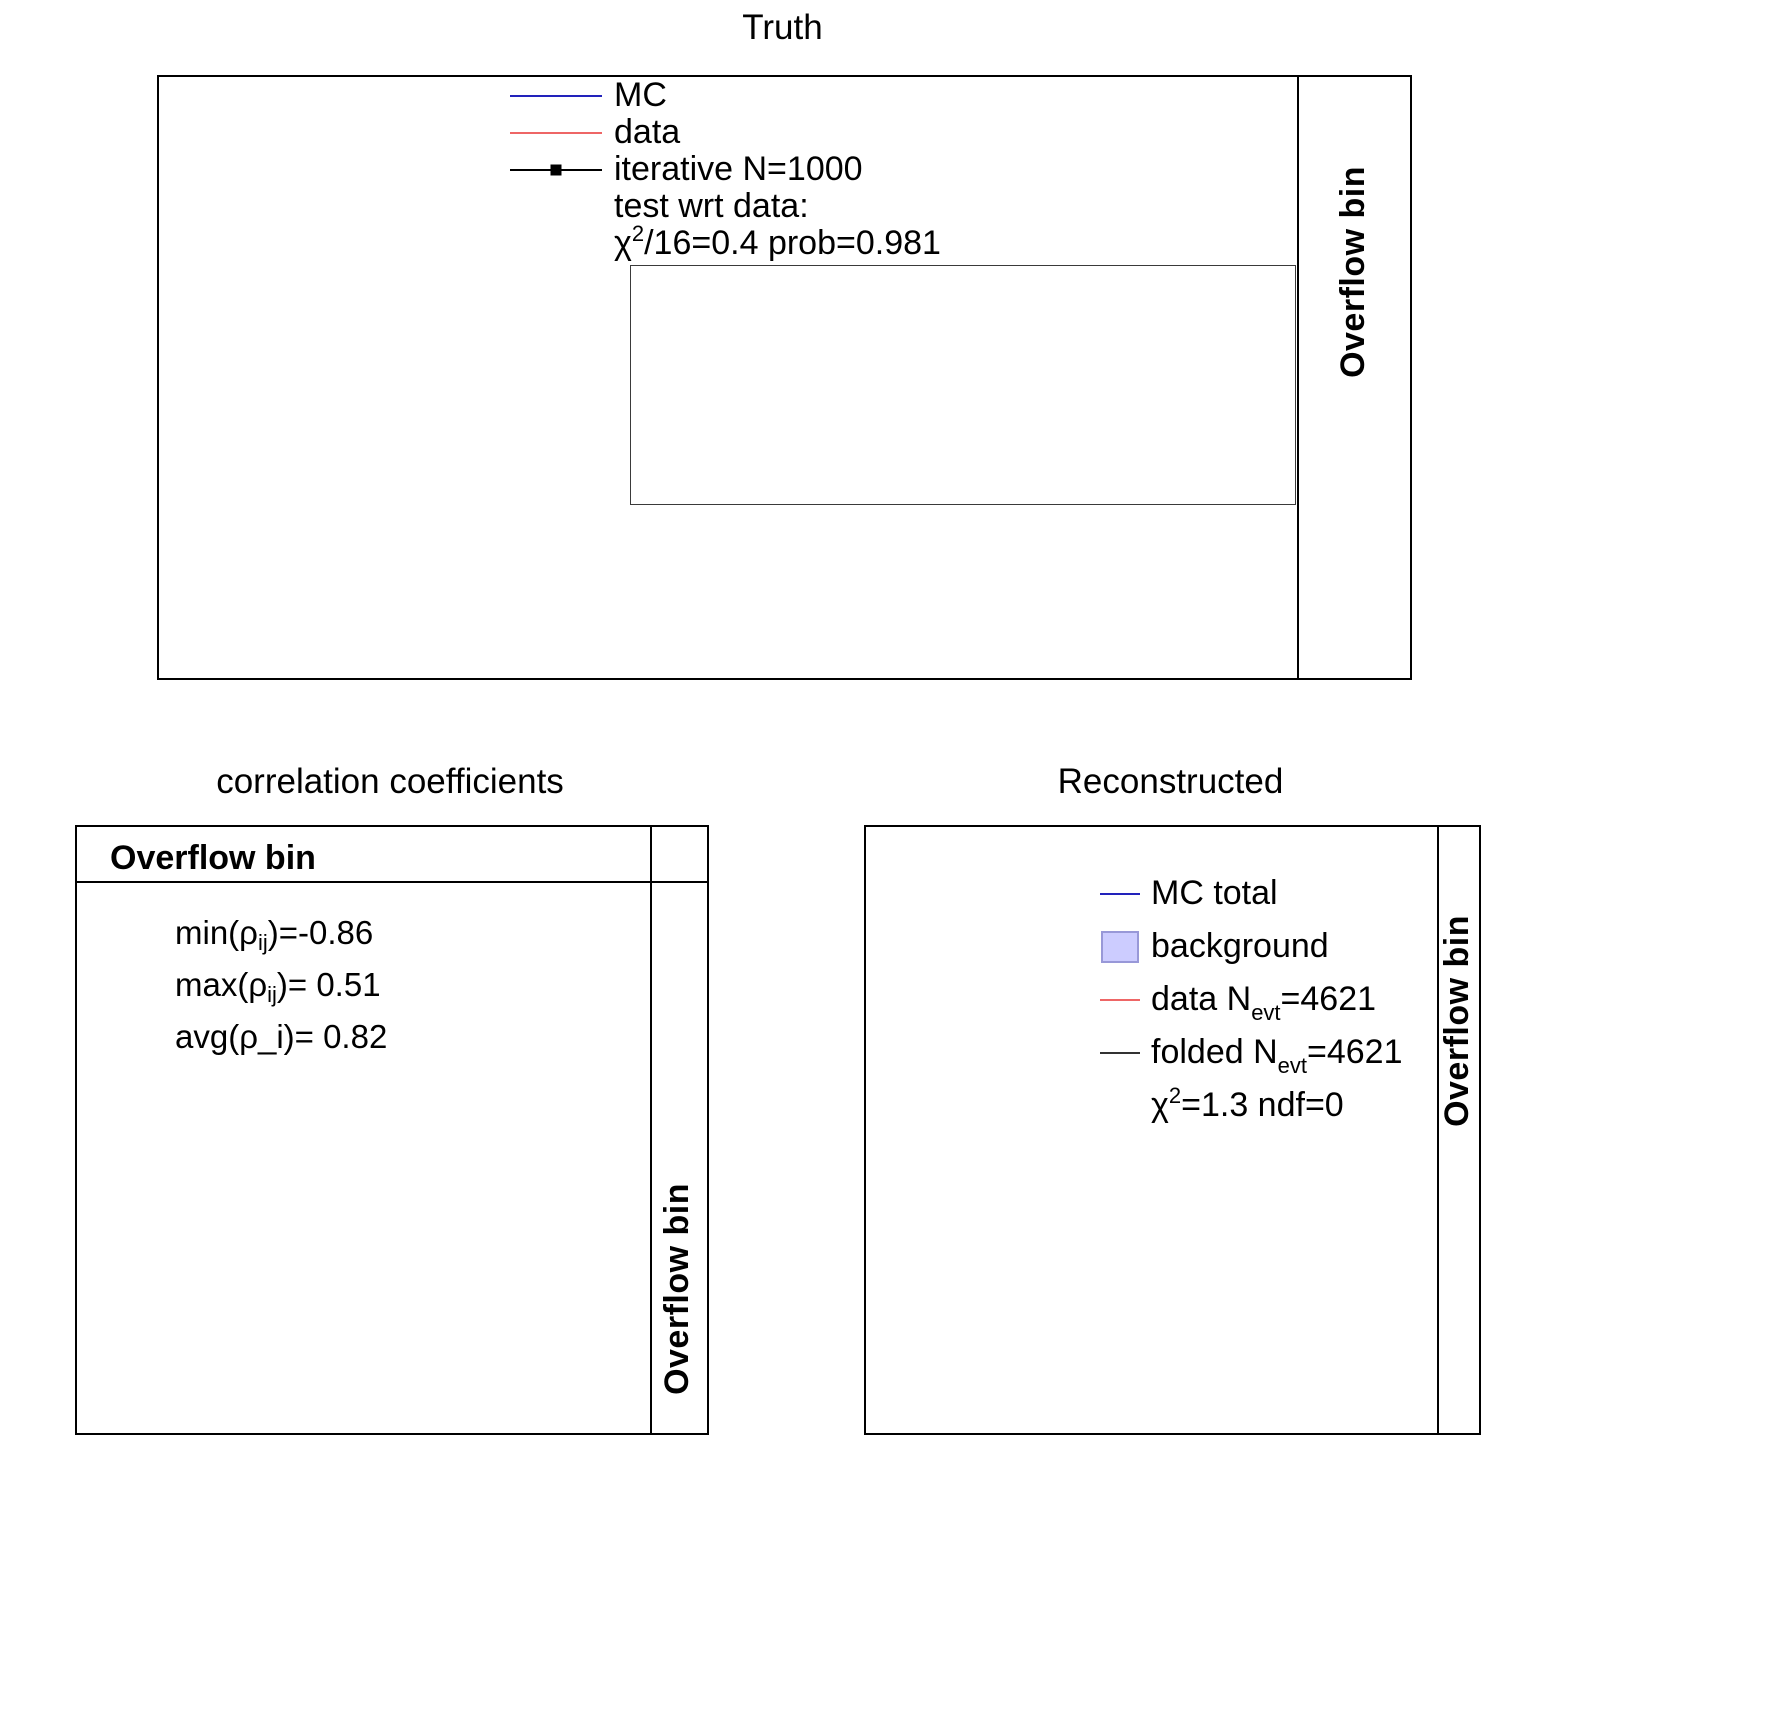  Describe the element at coordinates (390, 781) in the screenshot. I see `corr-title: correlation coefficients` at that location.